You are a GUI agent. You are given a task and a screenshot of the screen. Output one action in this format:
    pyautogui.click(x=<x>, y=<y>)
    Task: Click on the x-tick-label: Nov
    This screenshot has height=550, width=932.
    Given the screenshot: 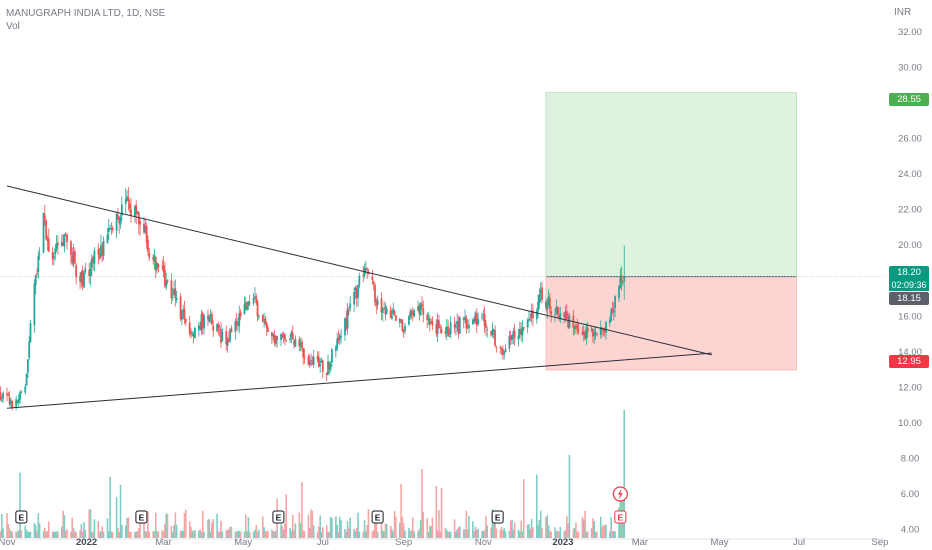 What is the action you would take?
    pyautogui.click(x=8, y=542)
    